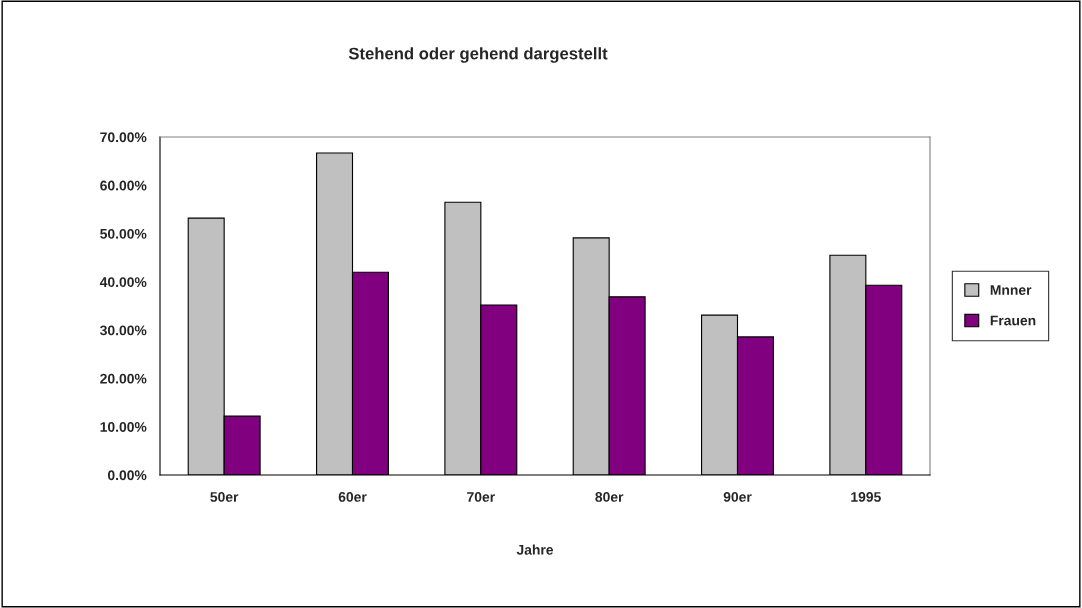 This screenshot has height=608, width=1082. Describe the element at coordinates (123, 233) in the screenshot. I see `y-tick-label: 50.00%` at that location.